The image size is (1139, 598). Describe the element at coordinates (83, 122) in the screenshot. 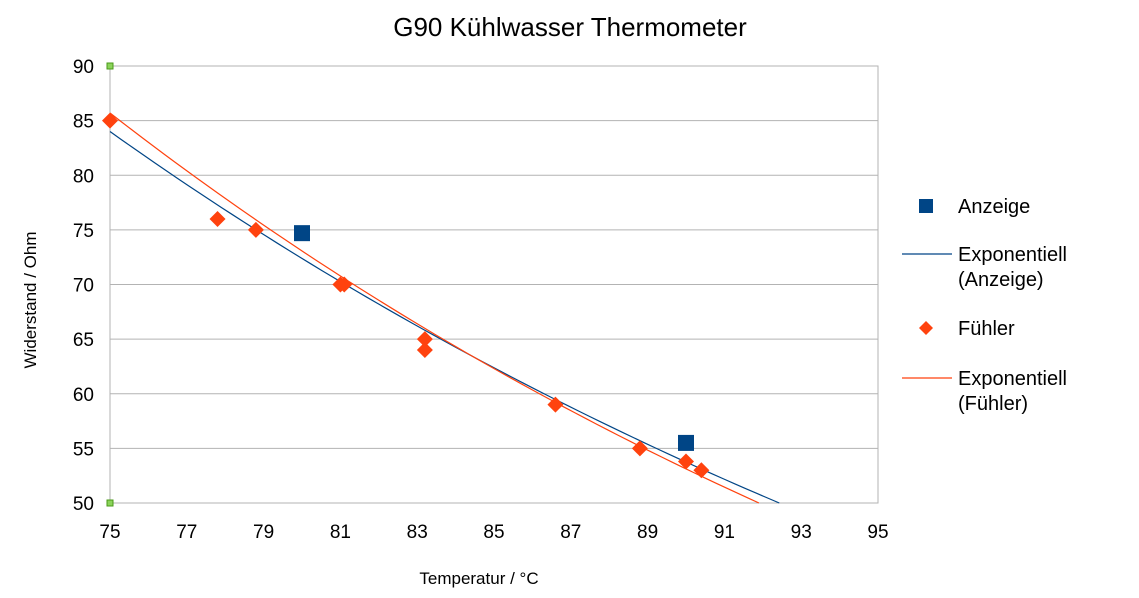

I see `y-tick-label: 85` at that location.